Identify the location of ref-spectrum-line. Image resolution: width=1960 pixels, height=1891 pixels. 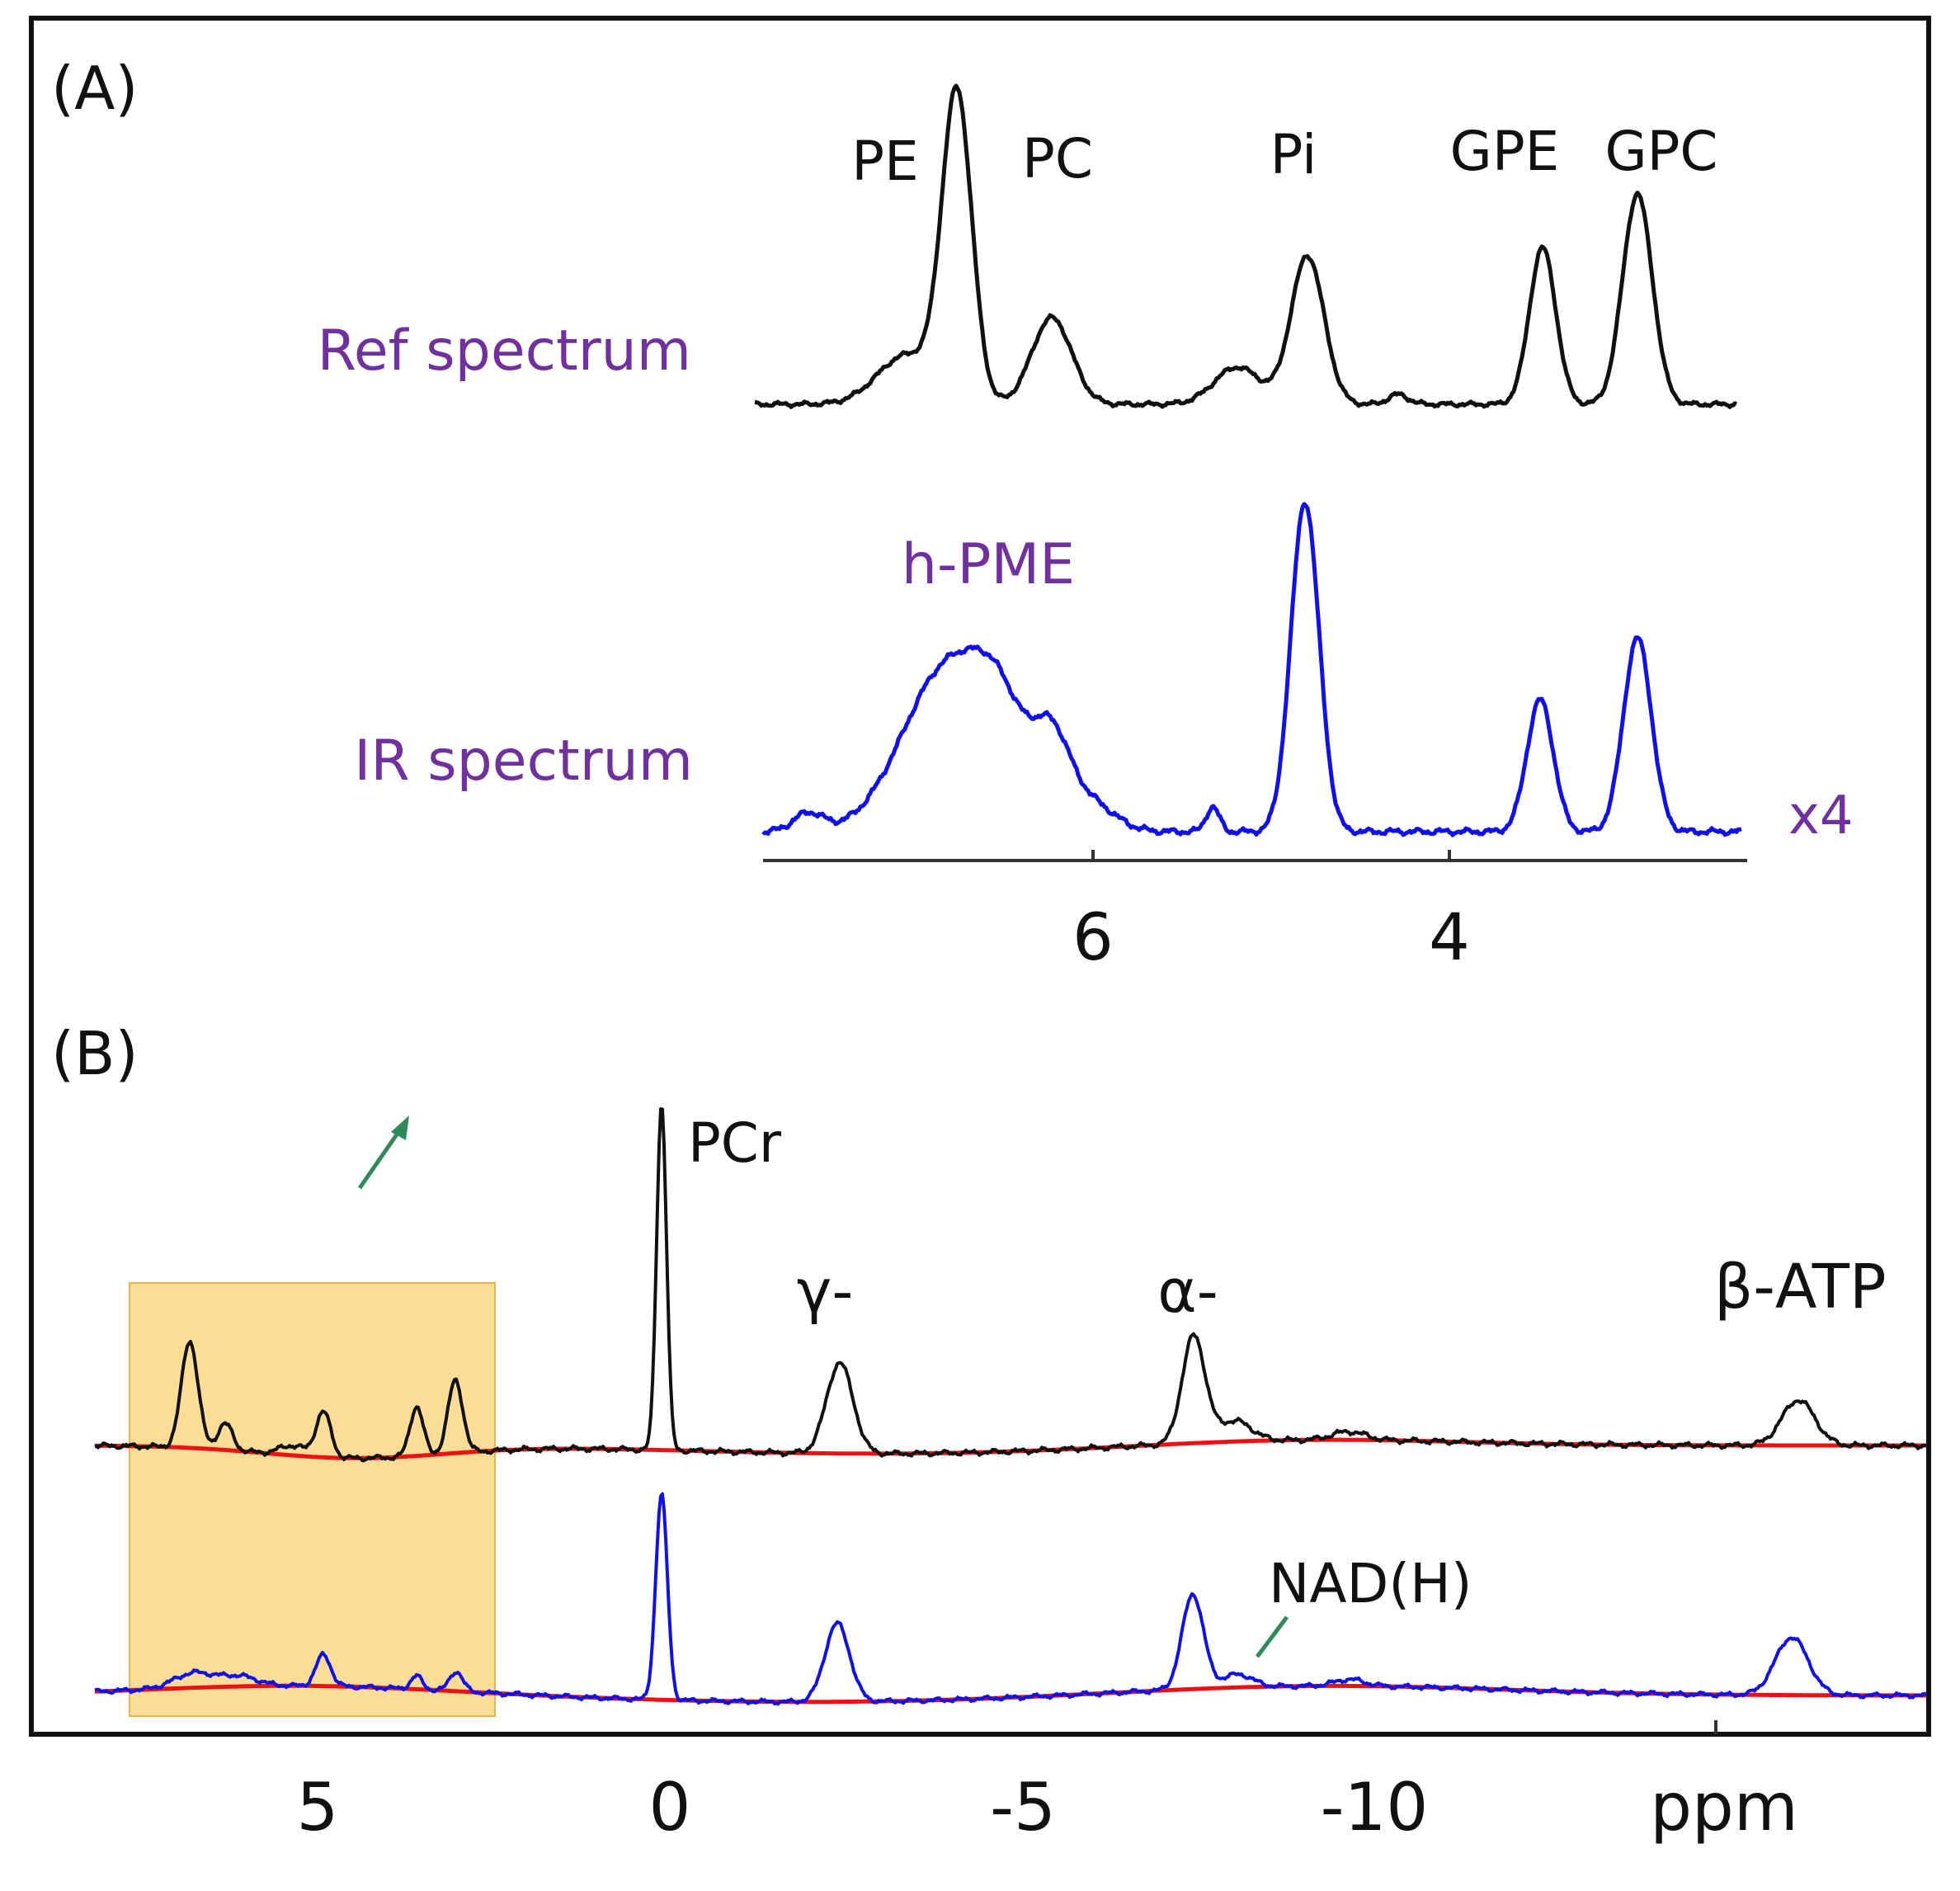
(1246, 246).